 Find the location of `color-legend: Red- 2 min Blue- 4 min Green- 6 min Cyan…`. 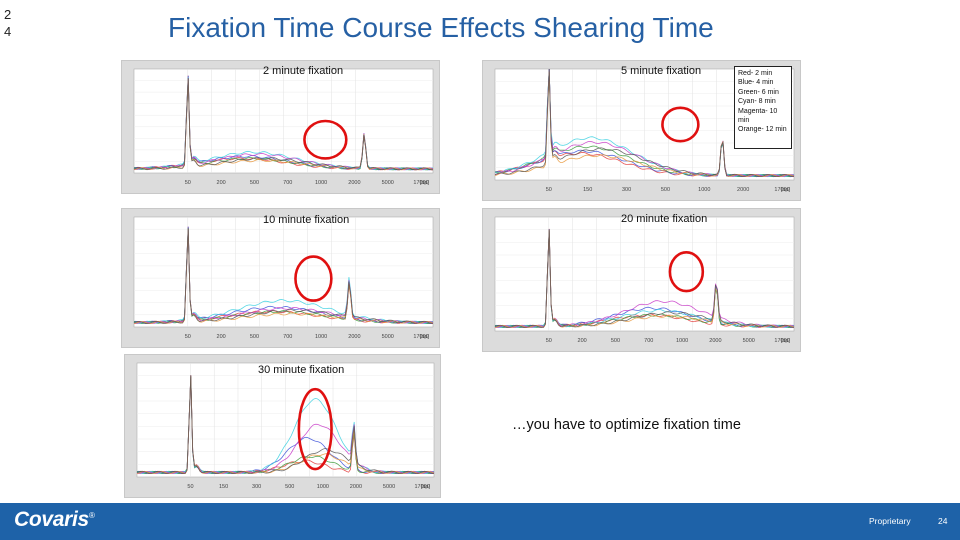

color-legend: Red- 2 min Blue- 4 min Green- 6 min Cyan… is located at coordinates (763, 107).